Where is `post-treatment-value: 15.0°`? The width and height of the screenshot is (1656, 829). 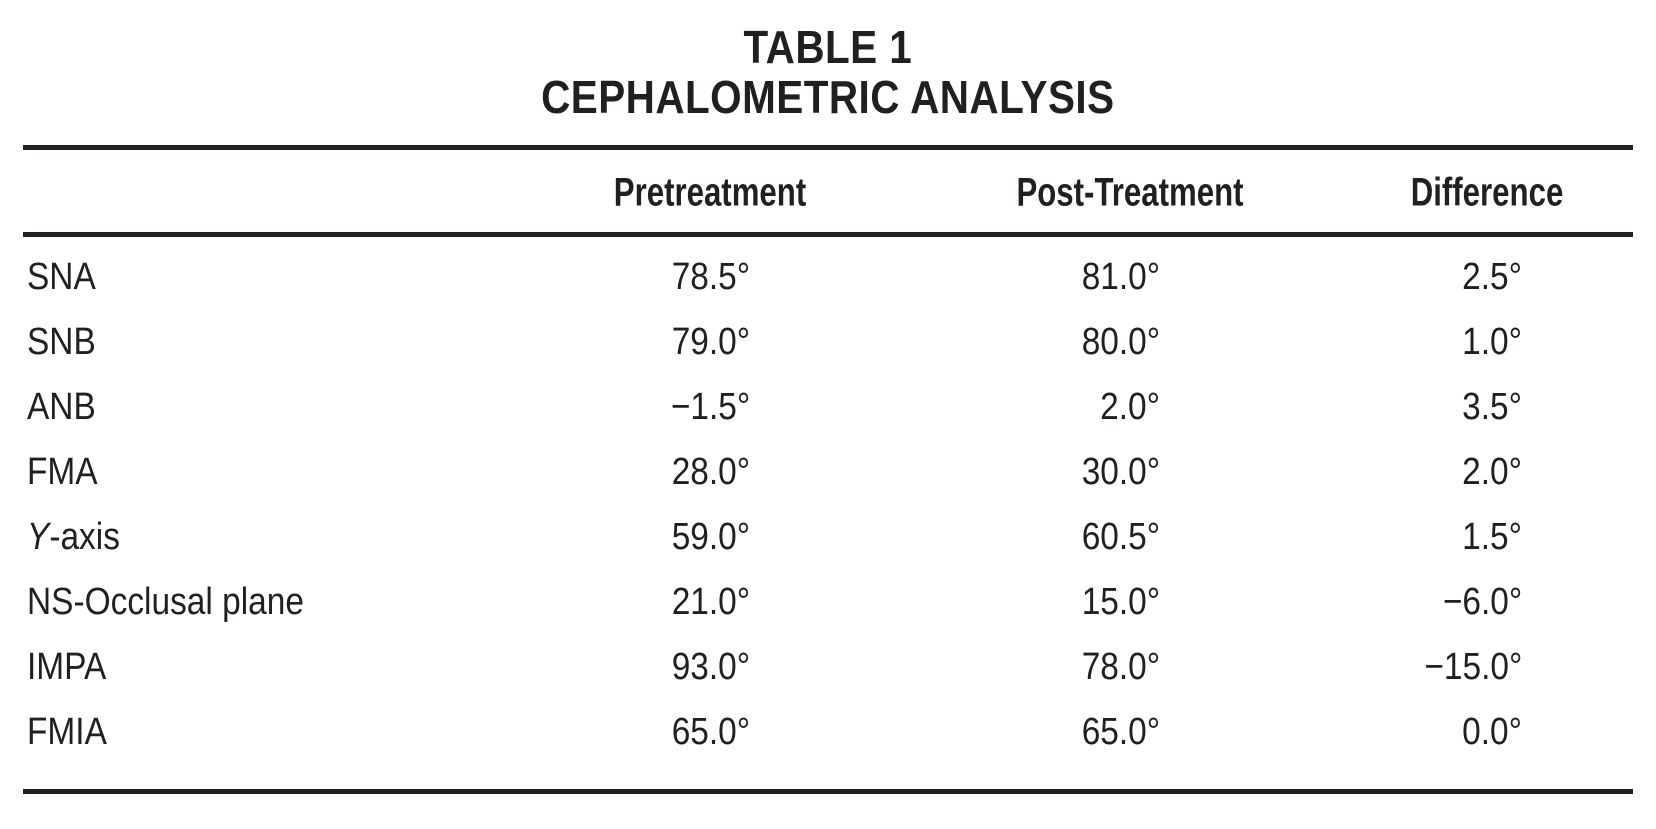
post-treatment-value: 15.0° is located at coordinates (1120, 602).